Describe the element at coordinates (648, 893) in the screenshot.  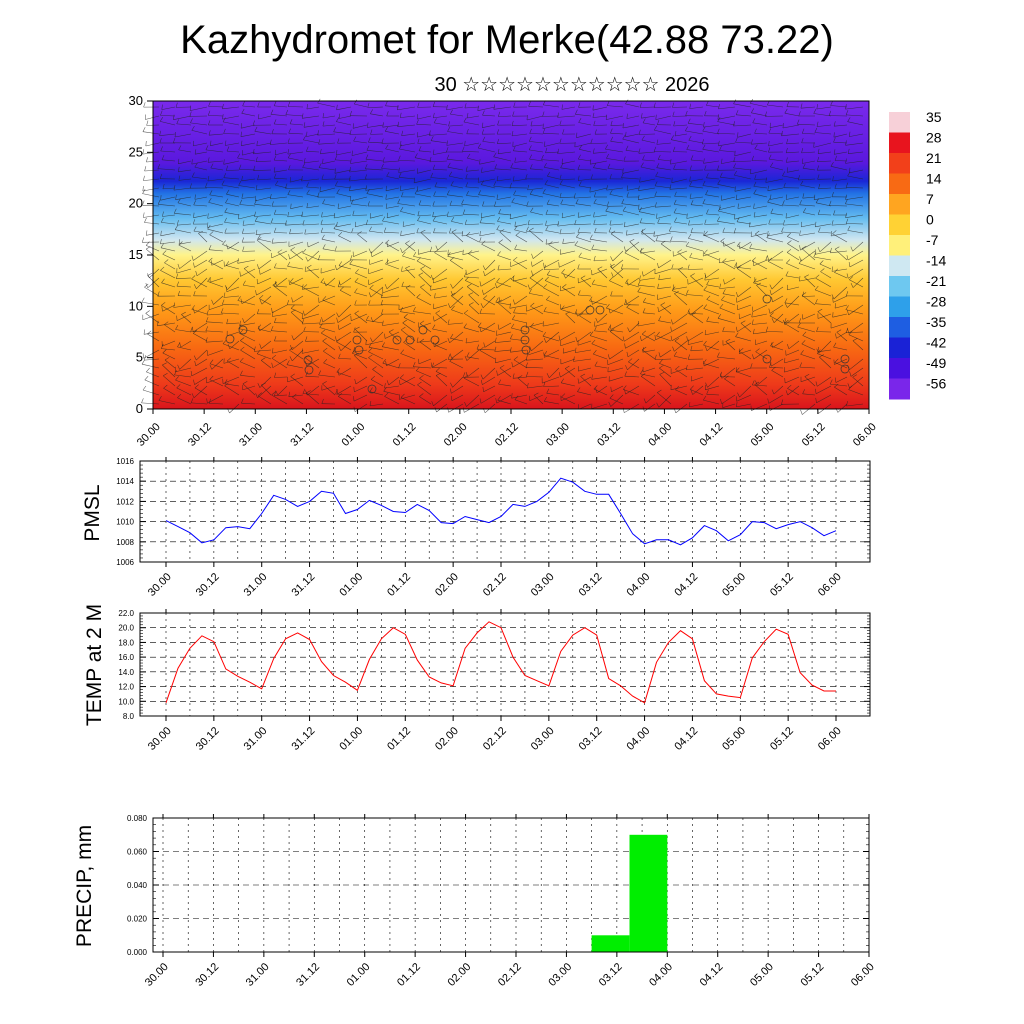
I see `precip-bar` at that location.